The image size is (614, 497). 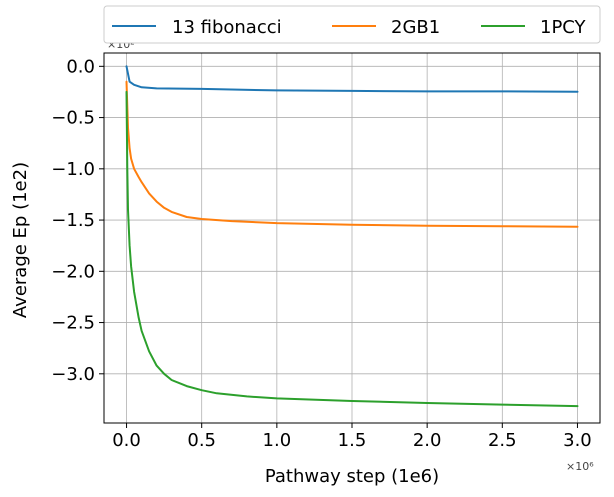 What do you see at coordinates (80, 66) in the screenshot?
I see `y-tick-label: 0.0` at bounding box center [80, 66].